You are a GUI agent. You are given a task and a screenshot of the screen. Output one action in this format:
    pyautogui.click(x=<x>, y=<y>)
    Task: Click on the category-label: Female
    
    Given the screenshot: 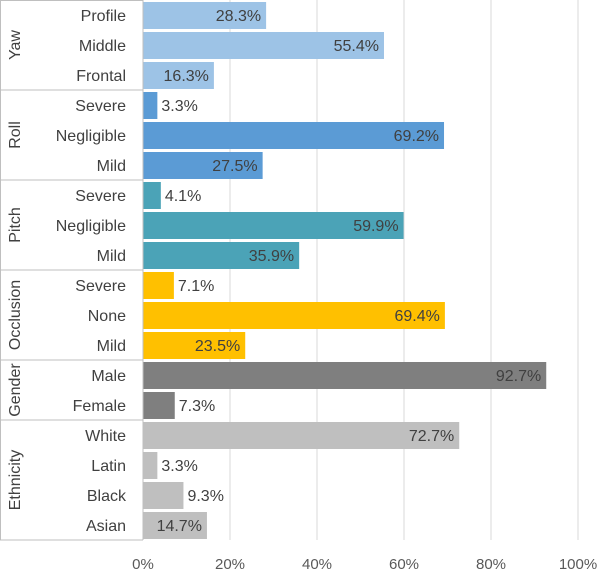 What is the action you would take?
    pyautogui.click(x=99, y=406)
    